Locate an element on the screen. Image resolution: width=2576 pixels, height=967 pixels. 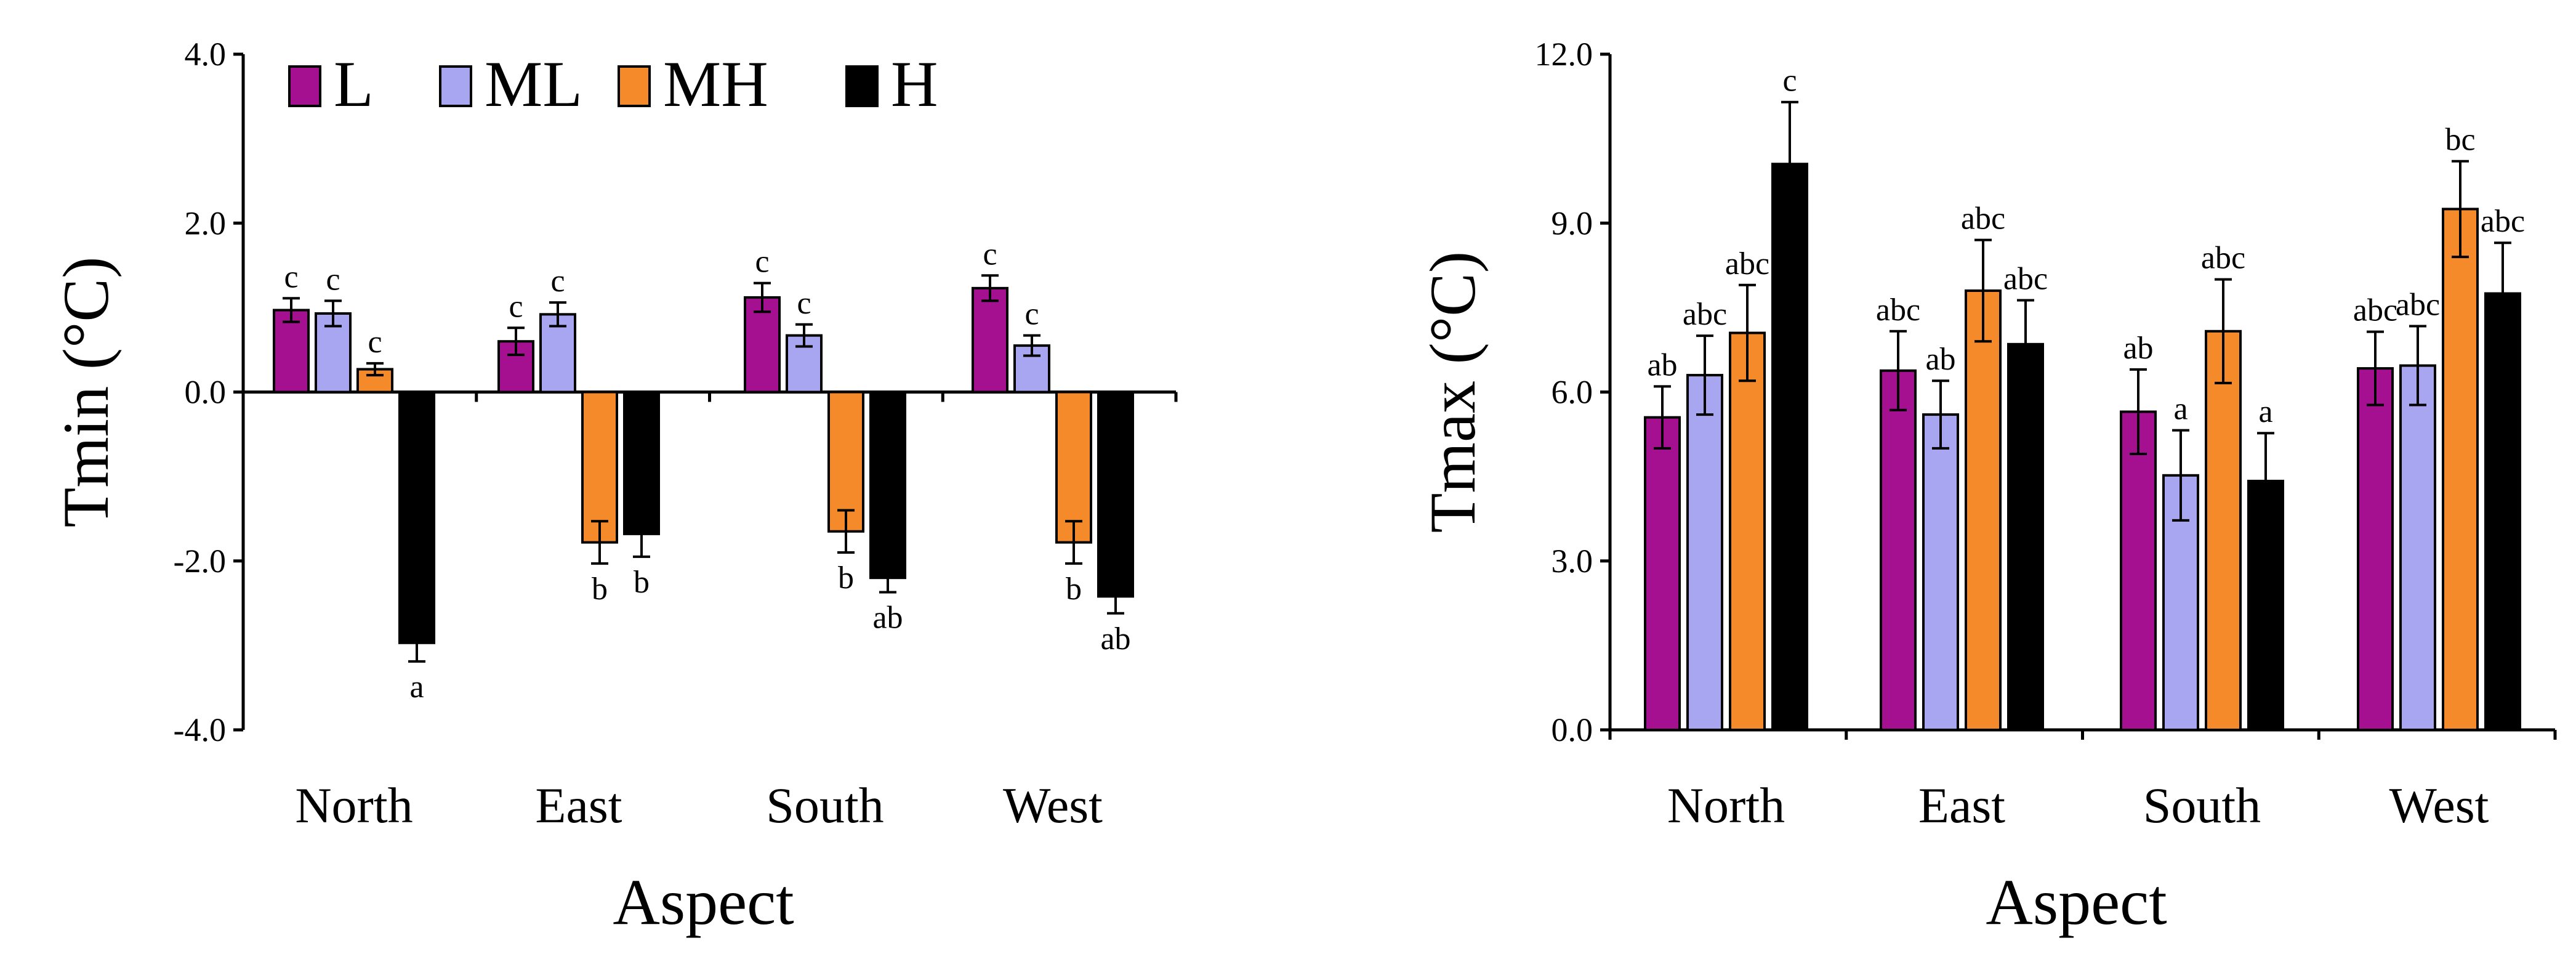
legend: L ML MH H is located at coordinates (613, 84).